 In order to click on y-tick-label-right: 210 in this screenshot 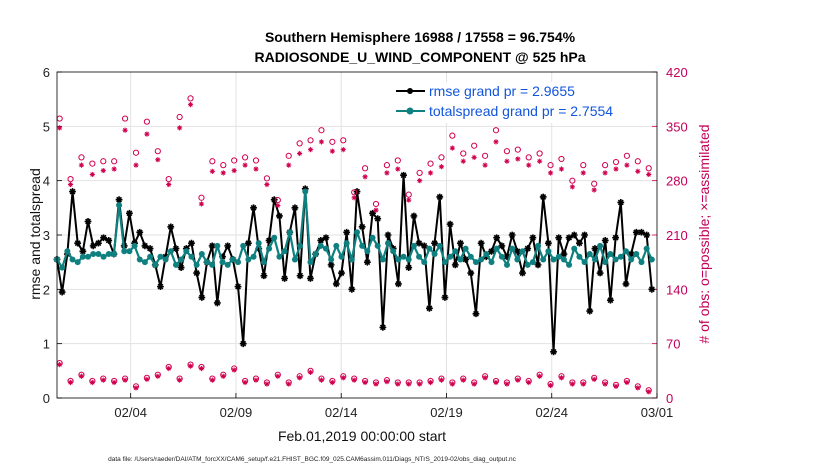, I will do `click(677, 235)`.